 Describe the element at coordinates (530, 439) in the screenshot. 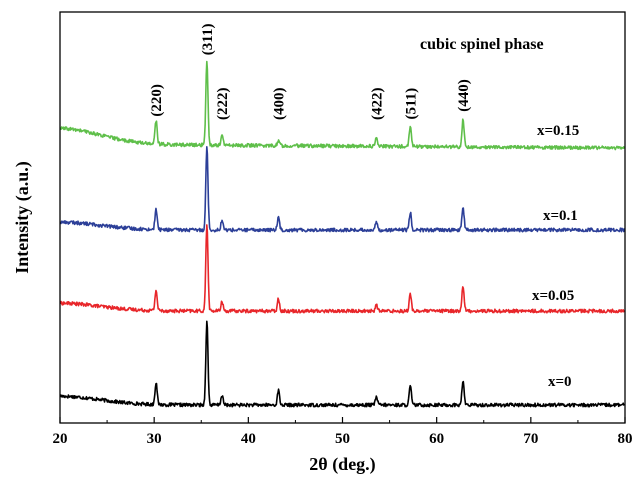

I see `x-tick-label: 70` at that location.